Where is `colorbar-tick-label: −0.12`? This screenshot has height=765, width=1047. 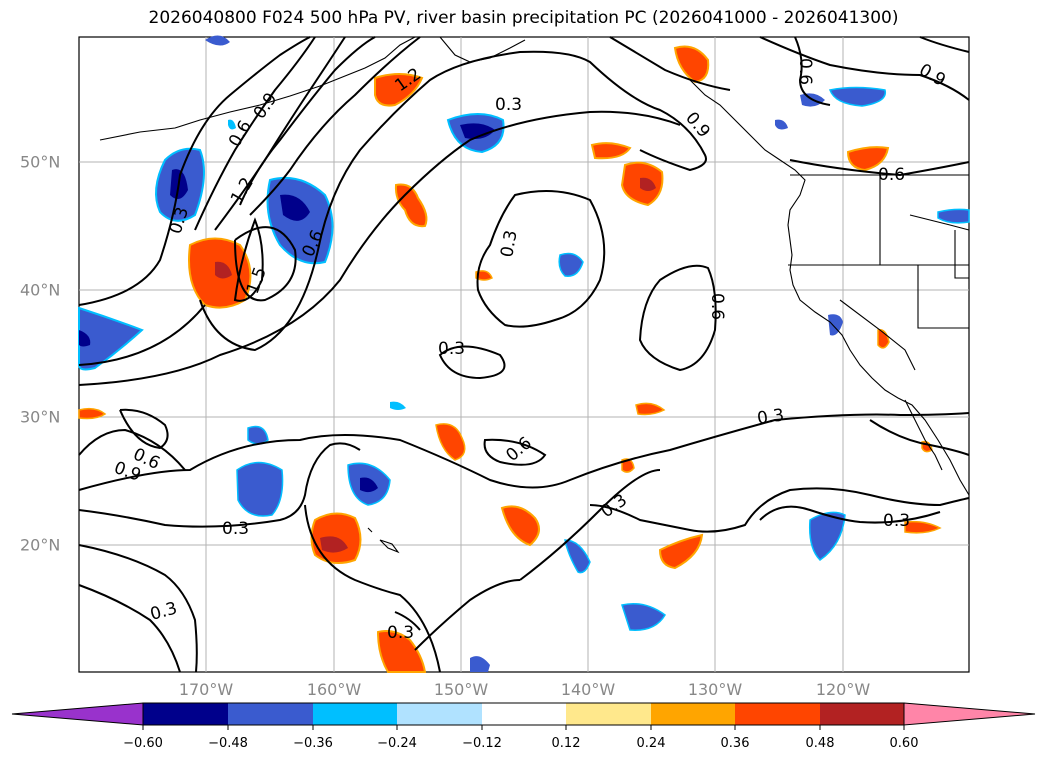
colorbar-tick-label: −0.12 is located at coordinates (482, 743).